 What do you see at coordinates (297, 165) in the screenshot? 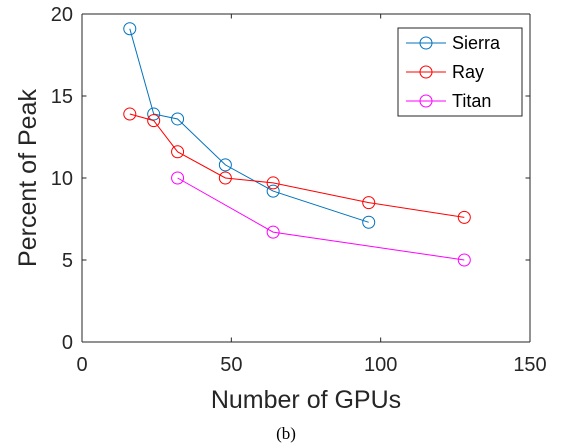
I see `series-line-ray` at bounding box center [297, 165].